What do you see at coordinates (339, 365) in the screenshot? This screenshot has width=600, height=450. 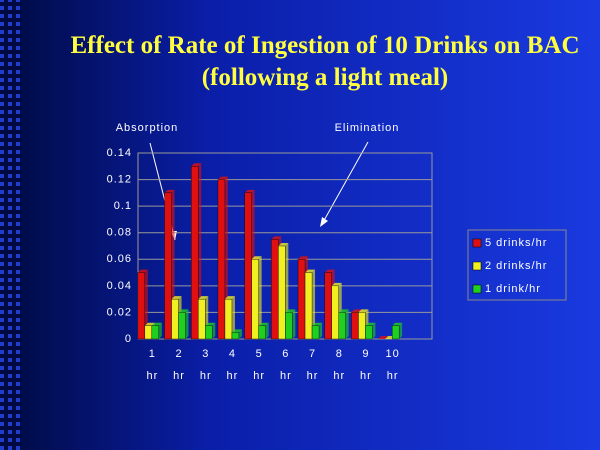 I see `x-tick-label: 8 hr` at bounding box center [339, 365].